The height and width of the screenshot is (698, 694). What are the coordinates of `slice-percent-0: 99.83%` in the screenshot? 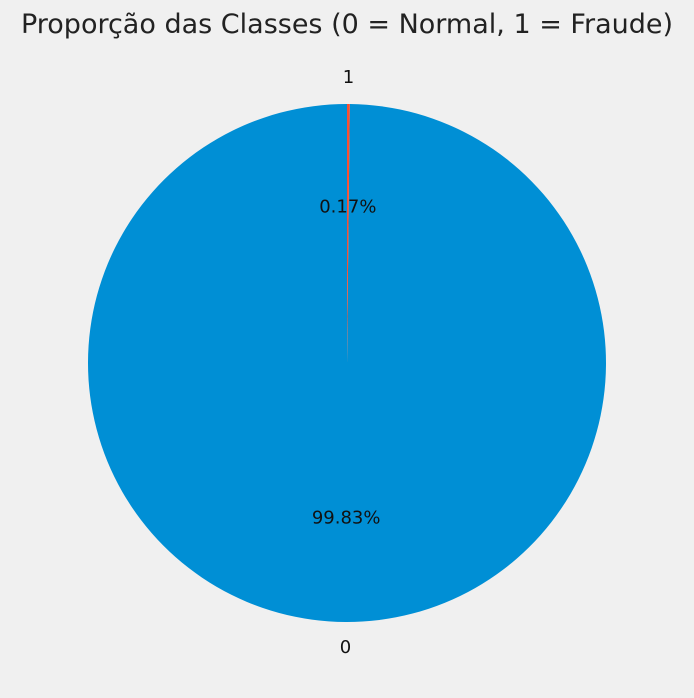 It's located at (346, 517).